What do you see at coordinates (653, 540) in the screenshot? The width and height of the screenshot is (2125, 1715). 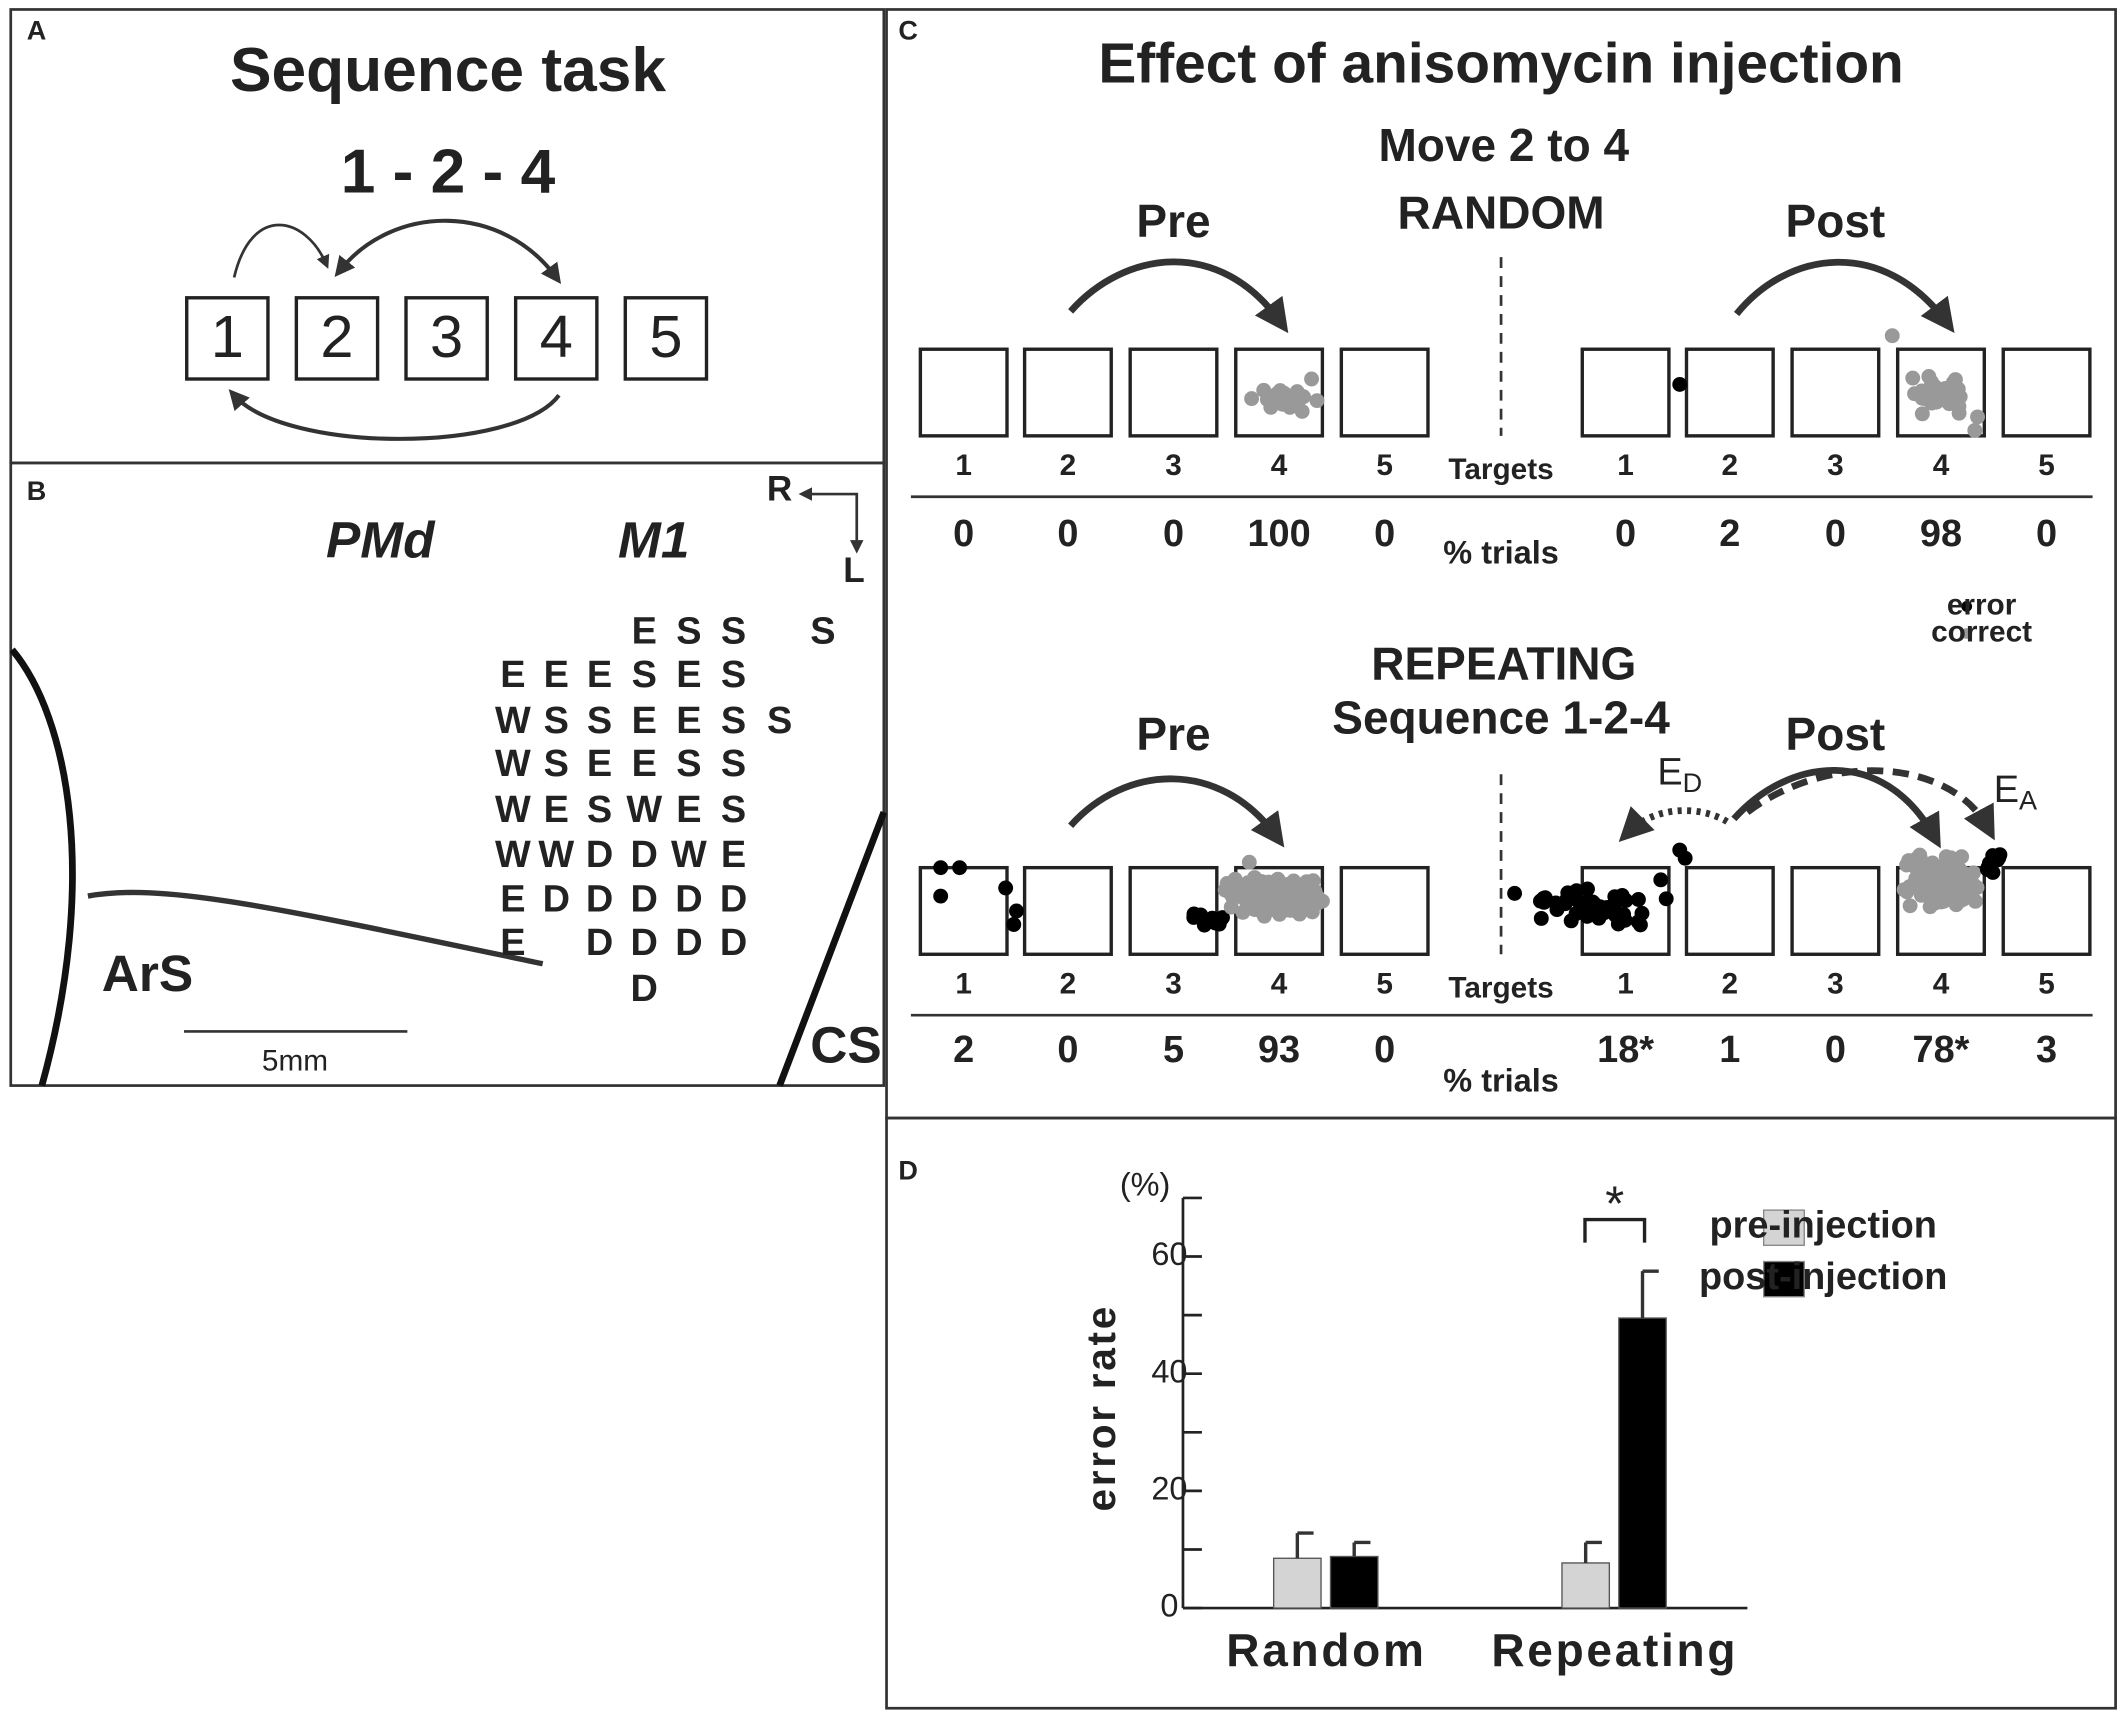 I see `area-label: M1` at bounding box center [653, 540].